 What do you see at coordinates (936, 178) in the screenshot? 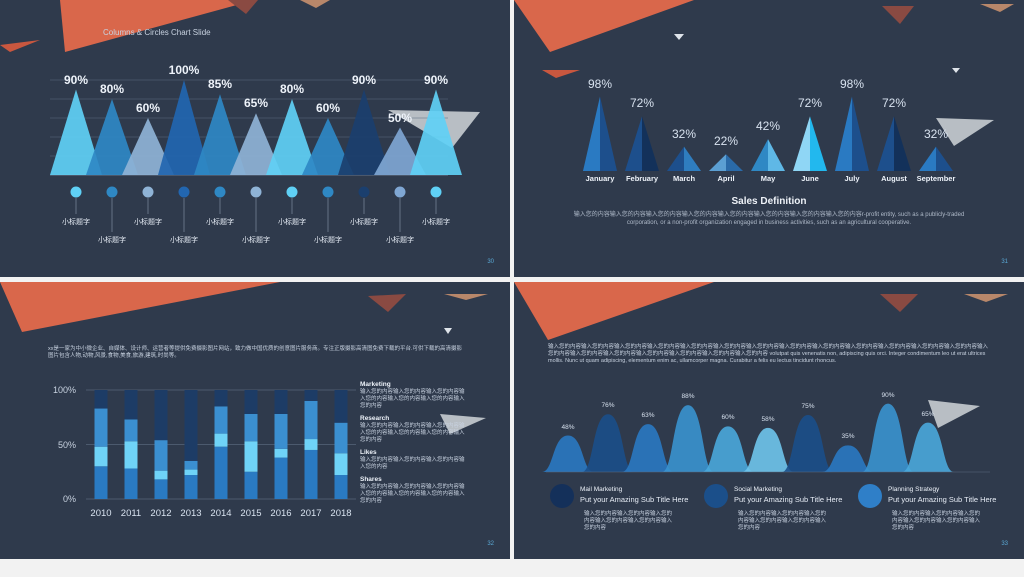
I see `month-label: September` at bounding box center [936, 178].